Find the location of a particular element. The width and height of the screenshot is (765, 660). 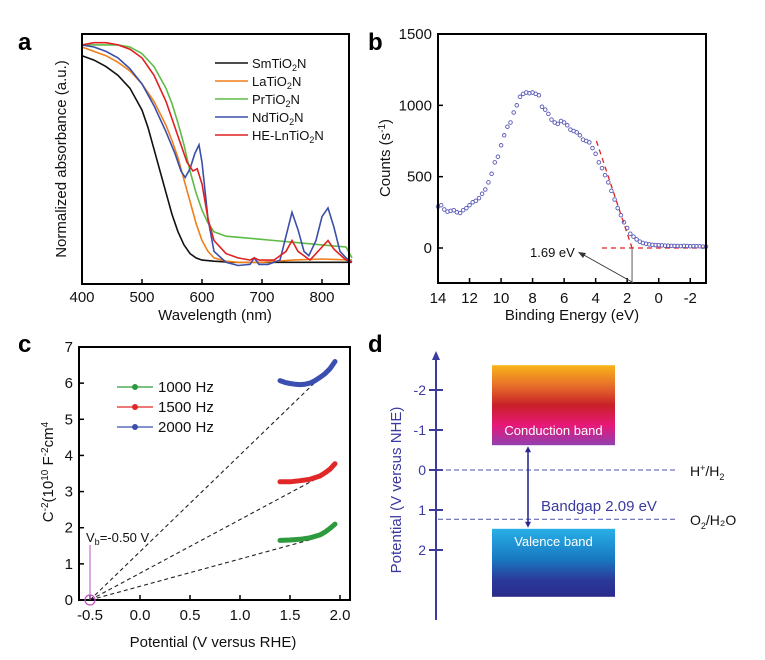

x-tick-label: 1.5 is located at coordinates (290, 615).